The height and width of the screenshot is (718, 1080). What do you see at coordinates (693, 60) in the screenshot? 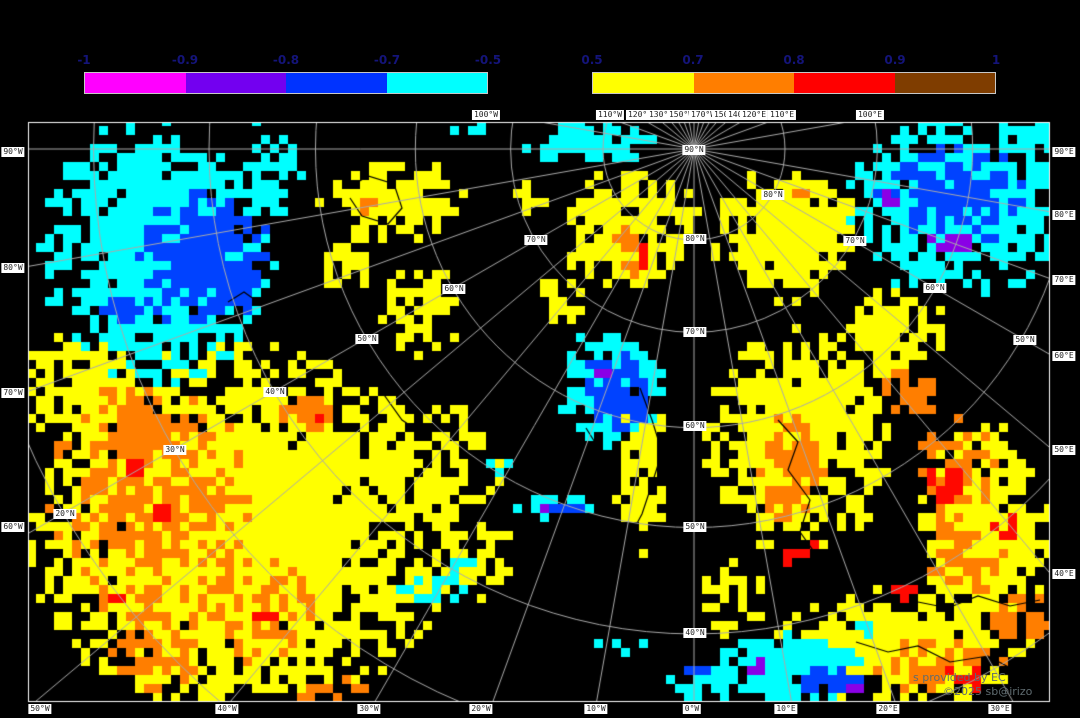
I see `colorbar-tick: 0.7` at bounding box center [693, 60].